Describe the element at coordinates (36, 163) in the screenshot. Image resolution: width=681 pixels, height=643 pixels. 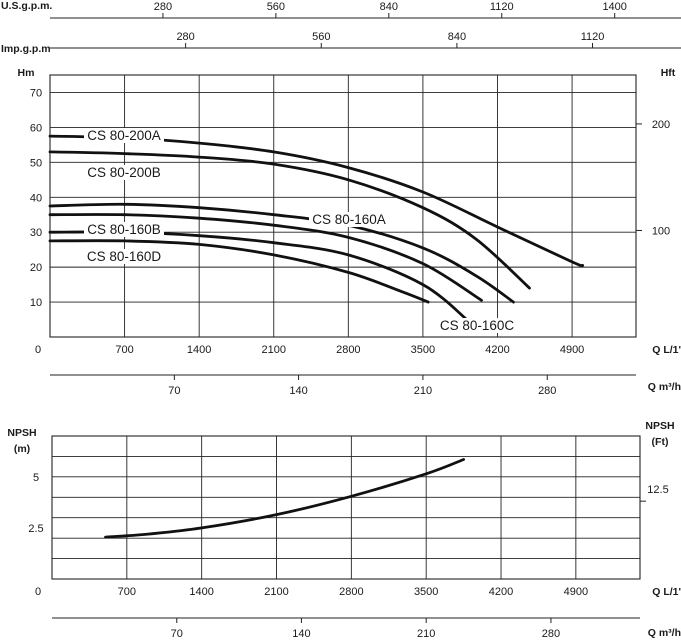
I see `y-tick-label: 50` at that location.